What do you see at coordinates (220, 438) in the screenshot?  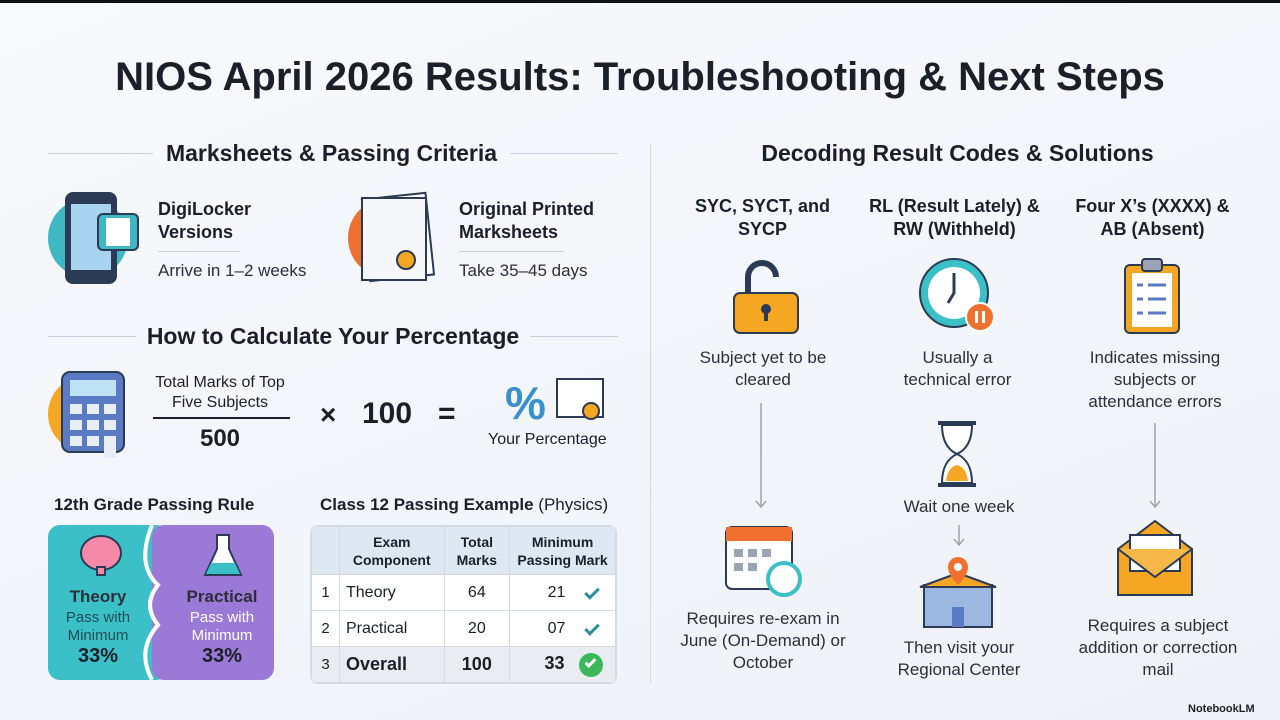 I see `denominator: 500` at bounding box center [220, 438].